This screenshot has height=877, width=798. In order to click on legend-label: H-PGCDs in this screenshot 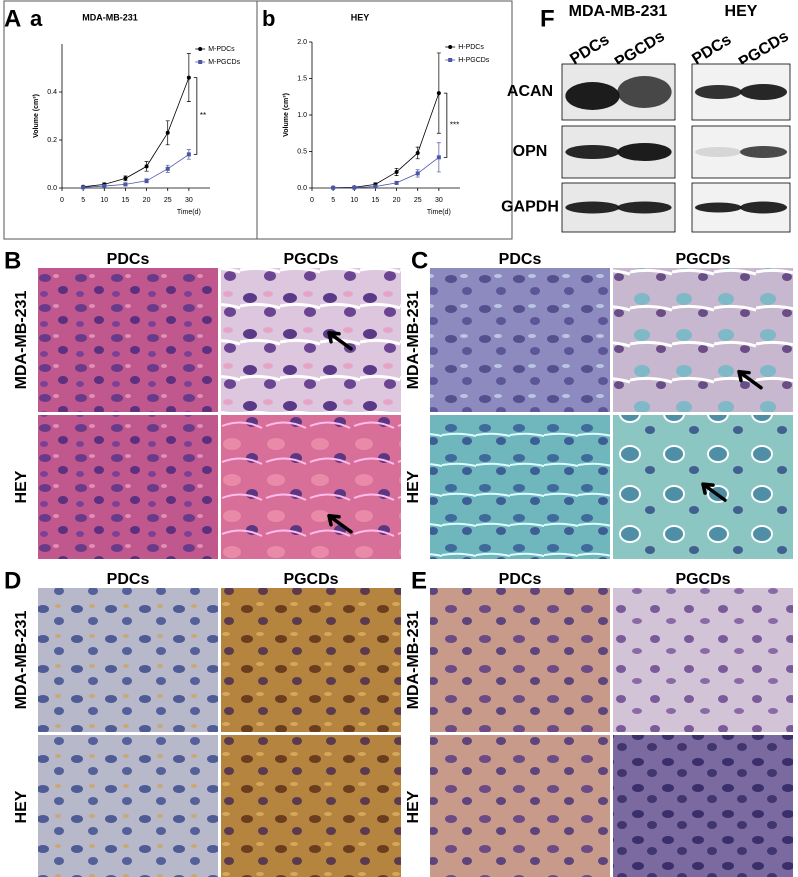, I will do `click(474, 60)`.